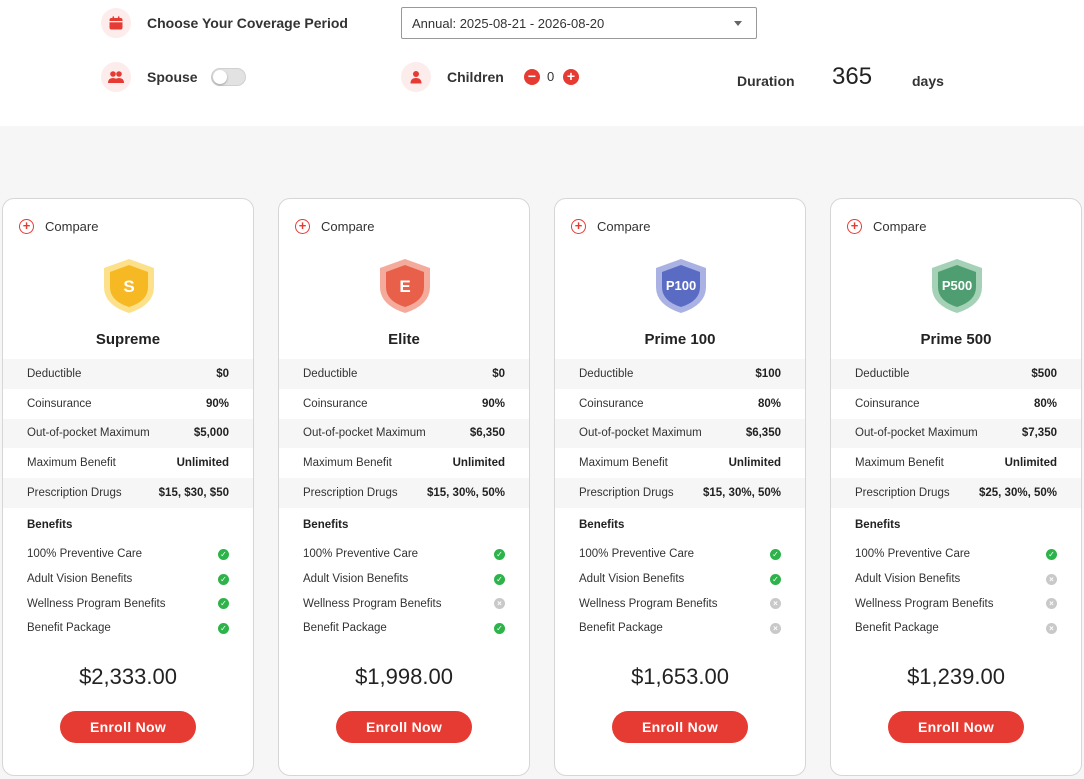  I want to click on detail-label: Prescription Drugs, so click(74, 493).